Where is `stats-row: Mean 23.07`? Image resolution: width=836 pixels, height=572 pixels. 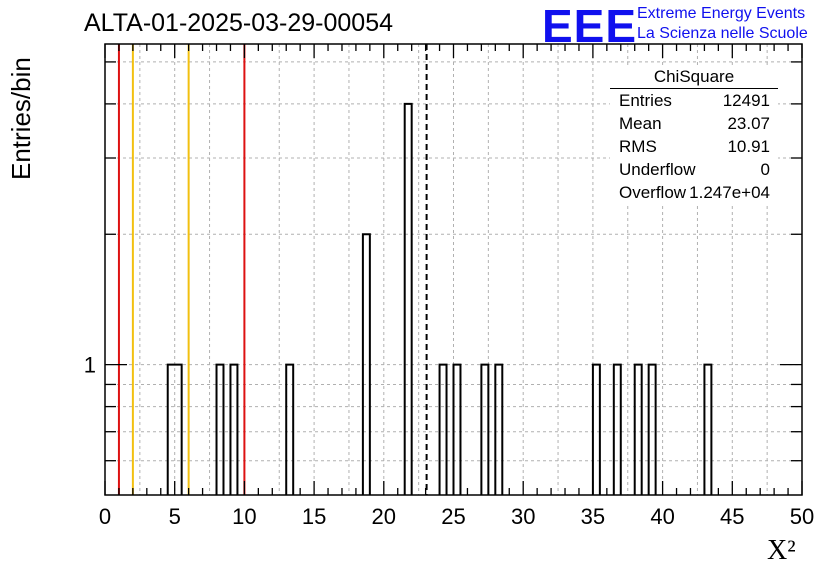
stats-row: Mean 23.07 is located at coordinates (694, 125).